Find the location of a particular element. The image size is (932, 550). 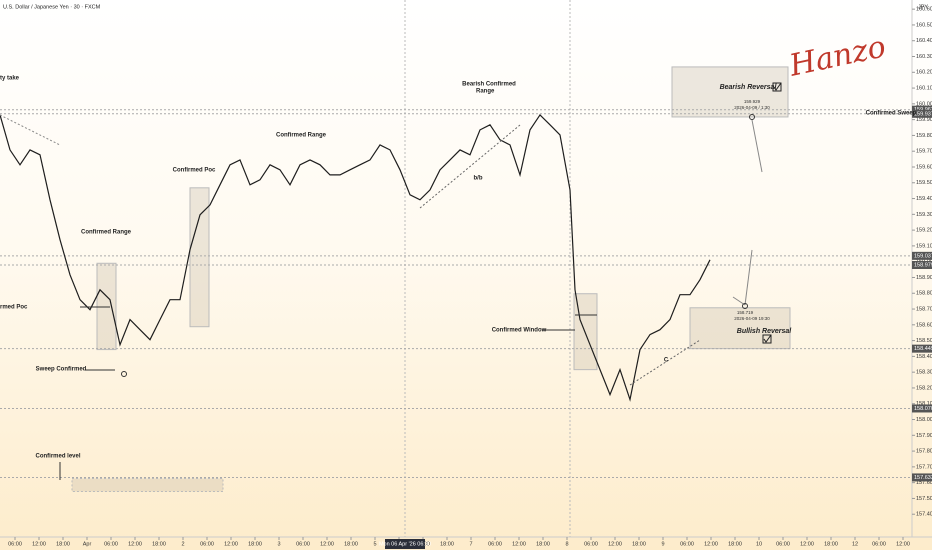

y-tick-label: 158.100 is located at coordinates (924, 404).